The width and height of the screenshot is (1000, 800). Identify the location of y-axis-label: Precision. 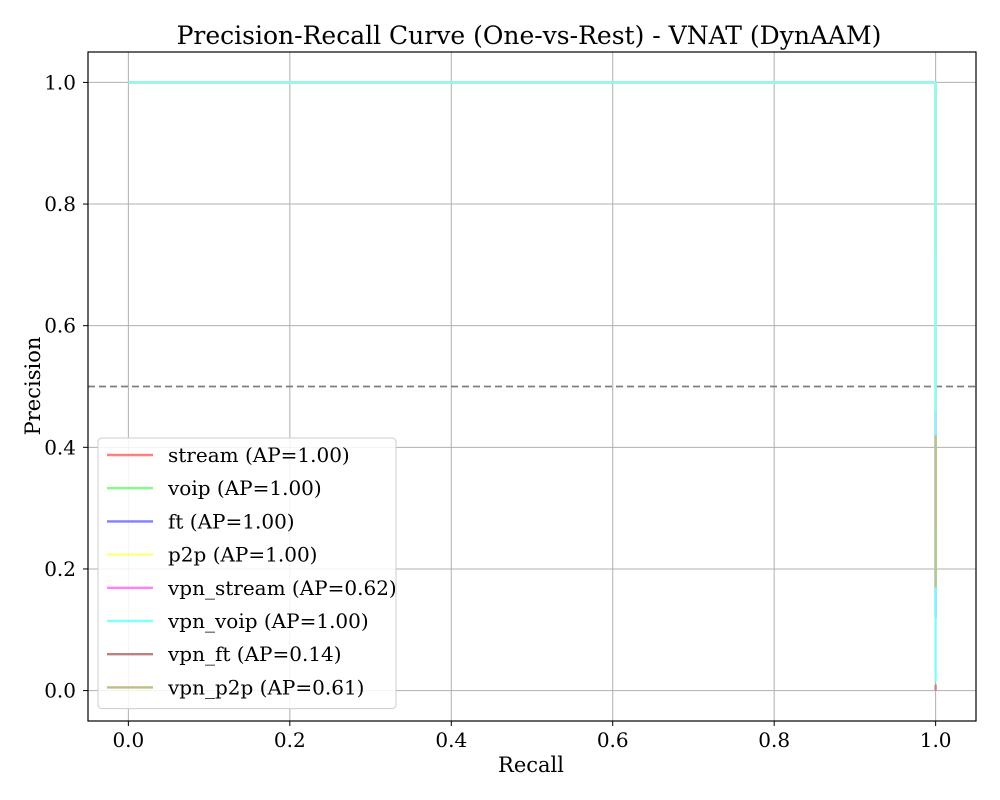
(33, 386).